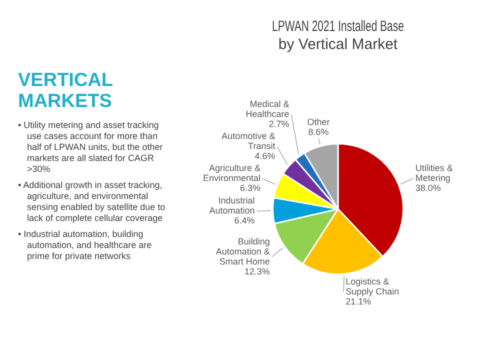 This screenshot has width=480, height=360. I want to click on data-label: 4.6%, so click(265, 156).